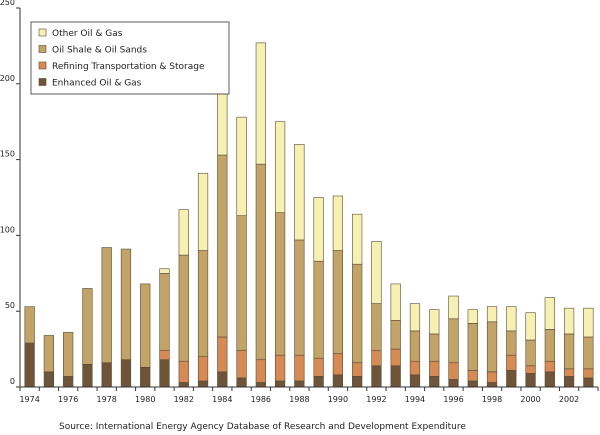  What do you see at coordinates (145, 399) in the screenshot?
I see `x-tick-label: 1980` at bounding box center [145, 399].